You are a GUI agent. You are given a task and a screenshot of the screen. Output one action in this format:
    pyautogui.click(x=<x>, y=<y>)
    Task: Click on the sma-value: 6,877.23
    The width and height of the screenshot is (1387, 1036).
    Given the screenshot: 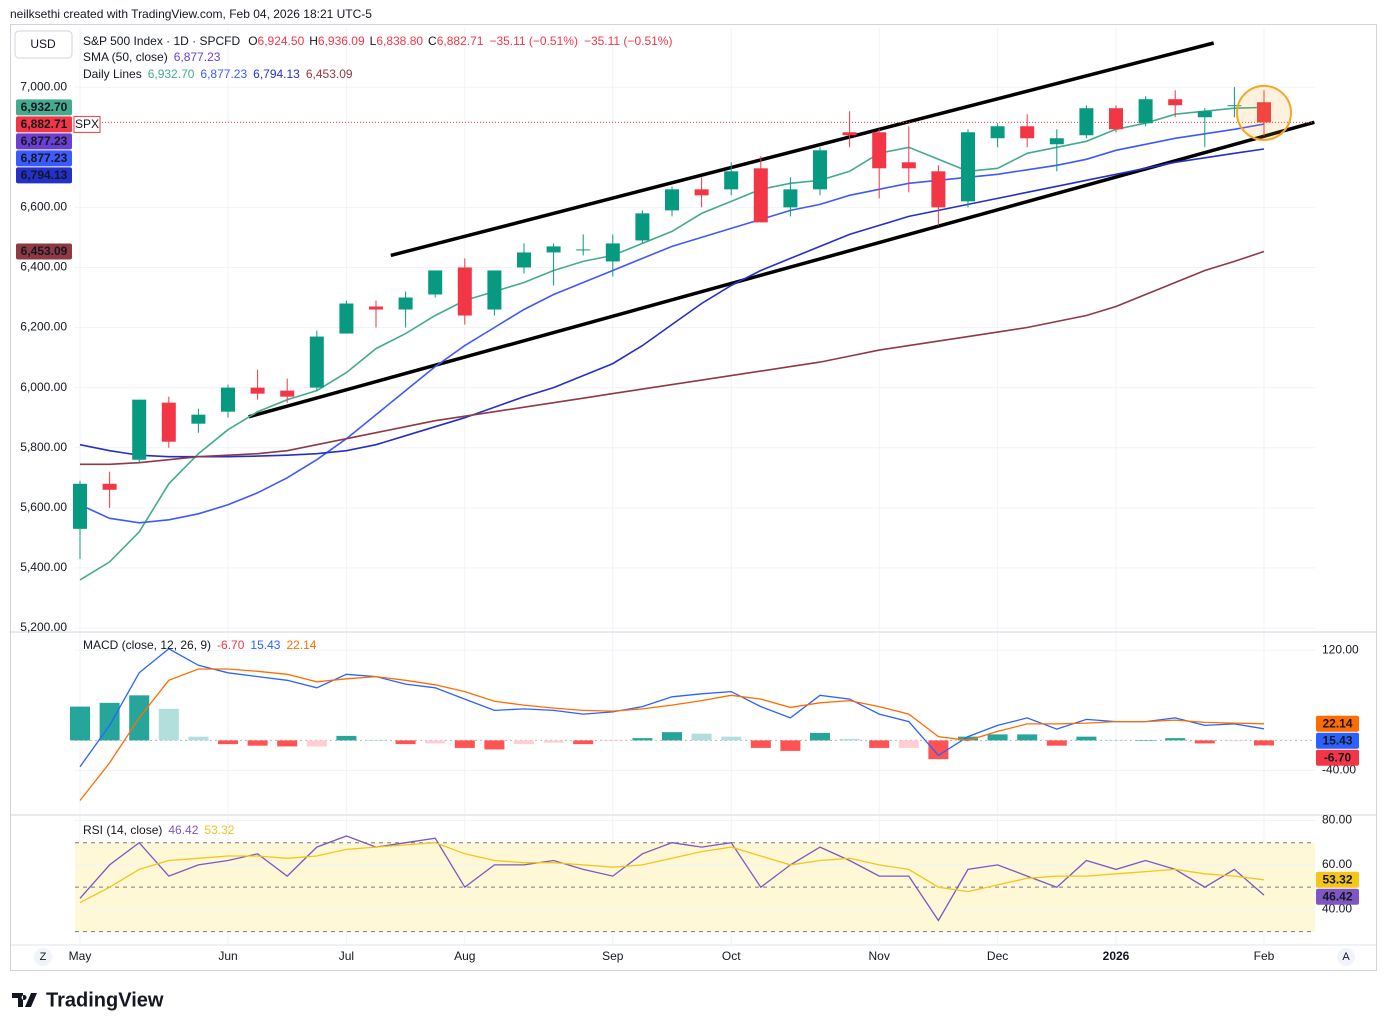 What is the action you would take?
    pyautogui.click(x=197, y=57)
    